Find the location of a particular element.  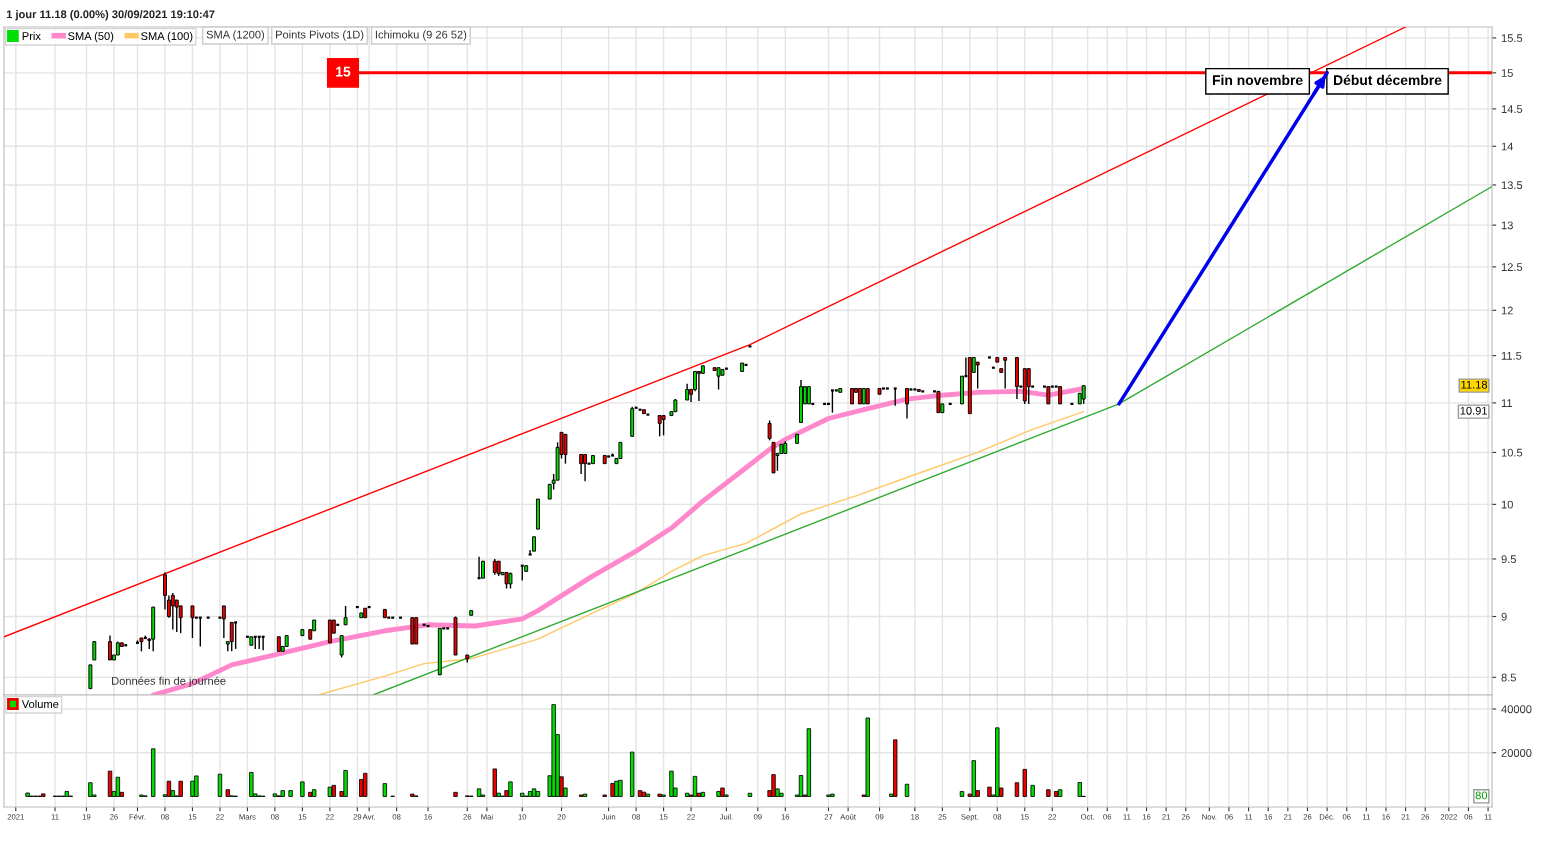

y-tick-label: 12 is located at coordinates (1507, 310).